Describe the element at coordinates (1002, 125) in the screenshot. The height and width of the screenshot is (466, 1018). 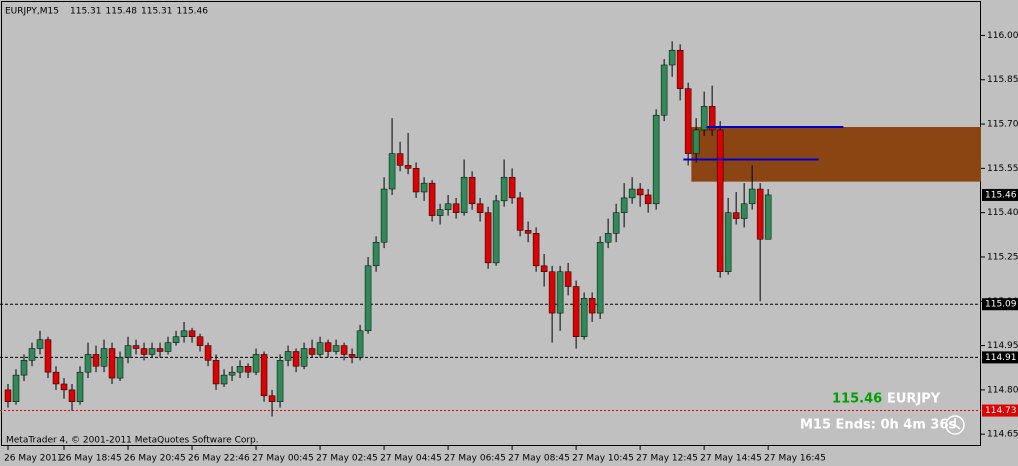
I see `y-tick-label: 115.70` at that location.